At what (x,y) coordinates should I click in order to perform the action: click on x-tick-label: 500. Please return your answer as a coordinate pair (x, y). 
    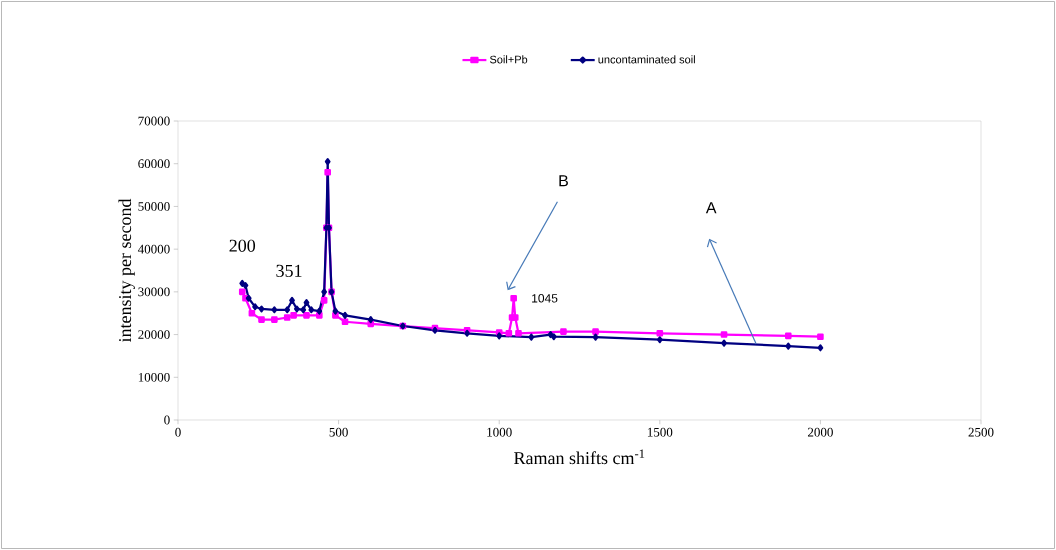
    Looking at the image, I should click on (338, 432).